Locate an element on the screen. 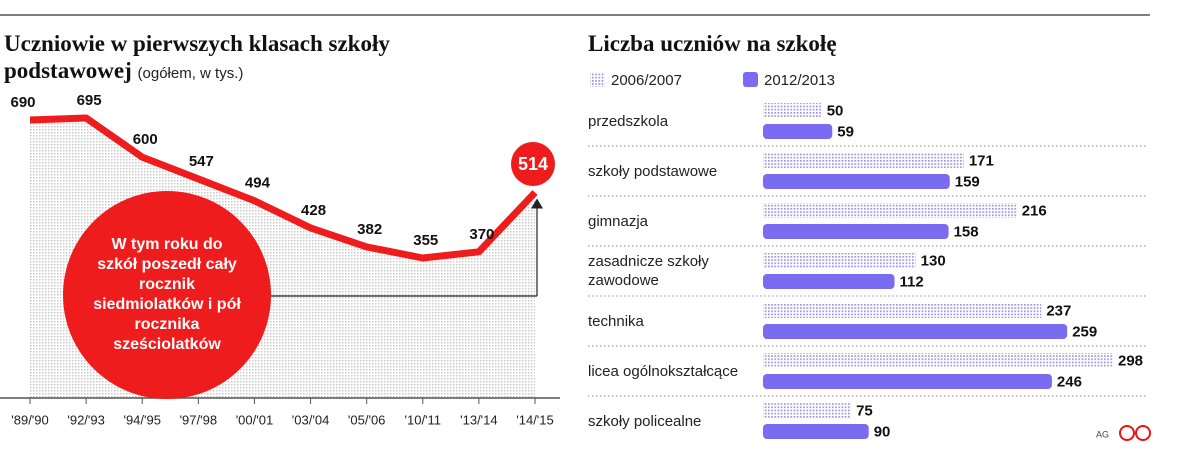  arrowhead is located at coordinates (537, 203).